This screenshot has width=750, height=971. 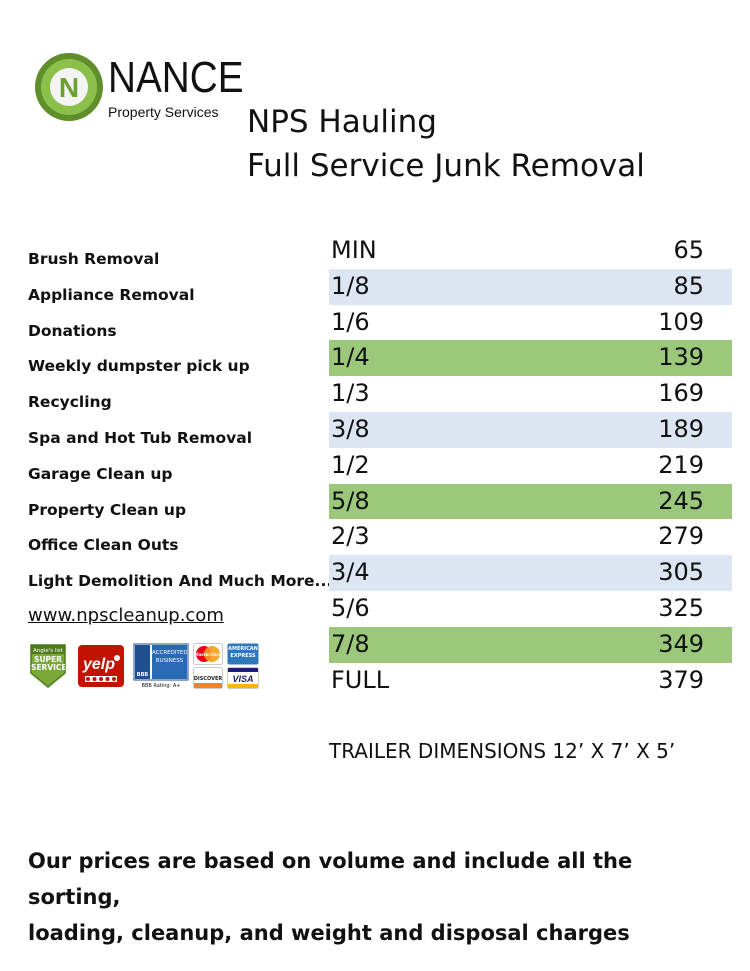 What do you see at coordinates (350, 607) in the screenshot?
I see `load-size: 5/6` at bounding box center [350, 607].